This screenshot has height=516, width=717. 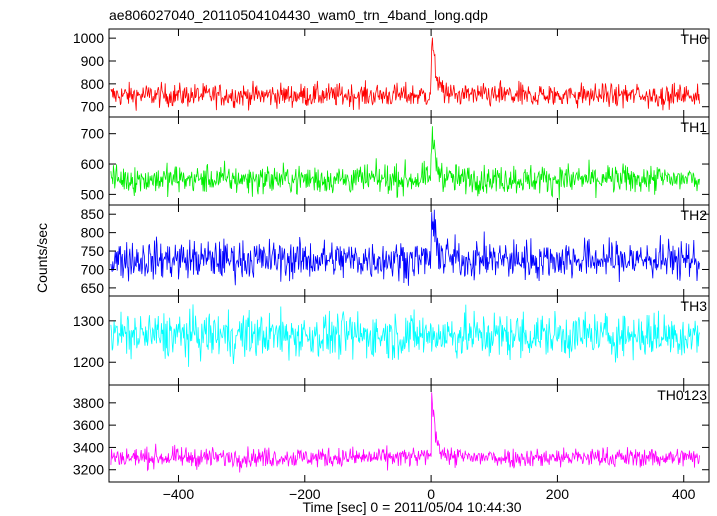 What do you see at coordinates (93, 194) in the screenshot?
I see `y-tick-label: 500` at bounding box center [93, 194].